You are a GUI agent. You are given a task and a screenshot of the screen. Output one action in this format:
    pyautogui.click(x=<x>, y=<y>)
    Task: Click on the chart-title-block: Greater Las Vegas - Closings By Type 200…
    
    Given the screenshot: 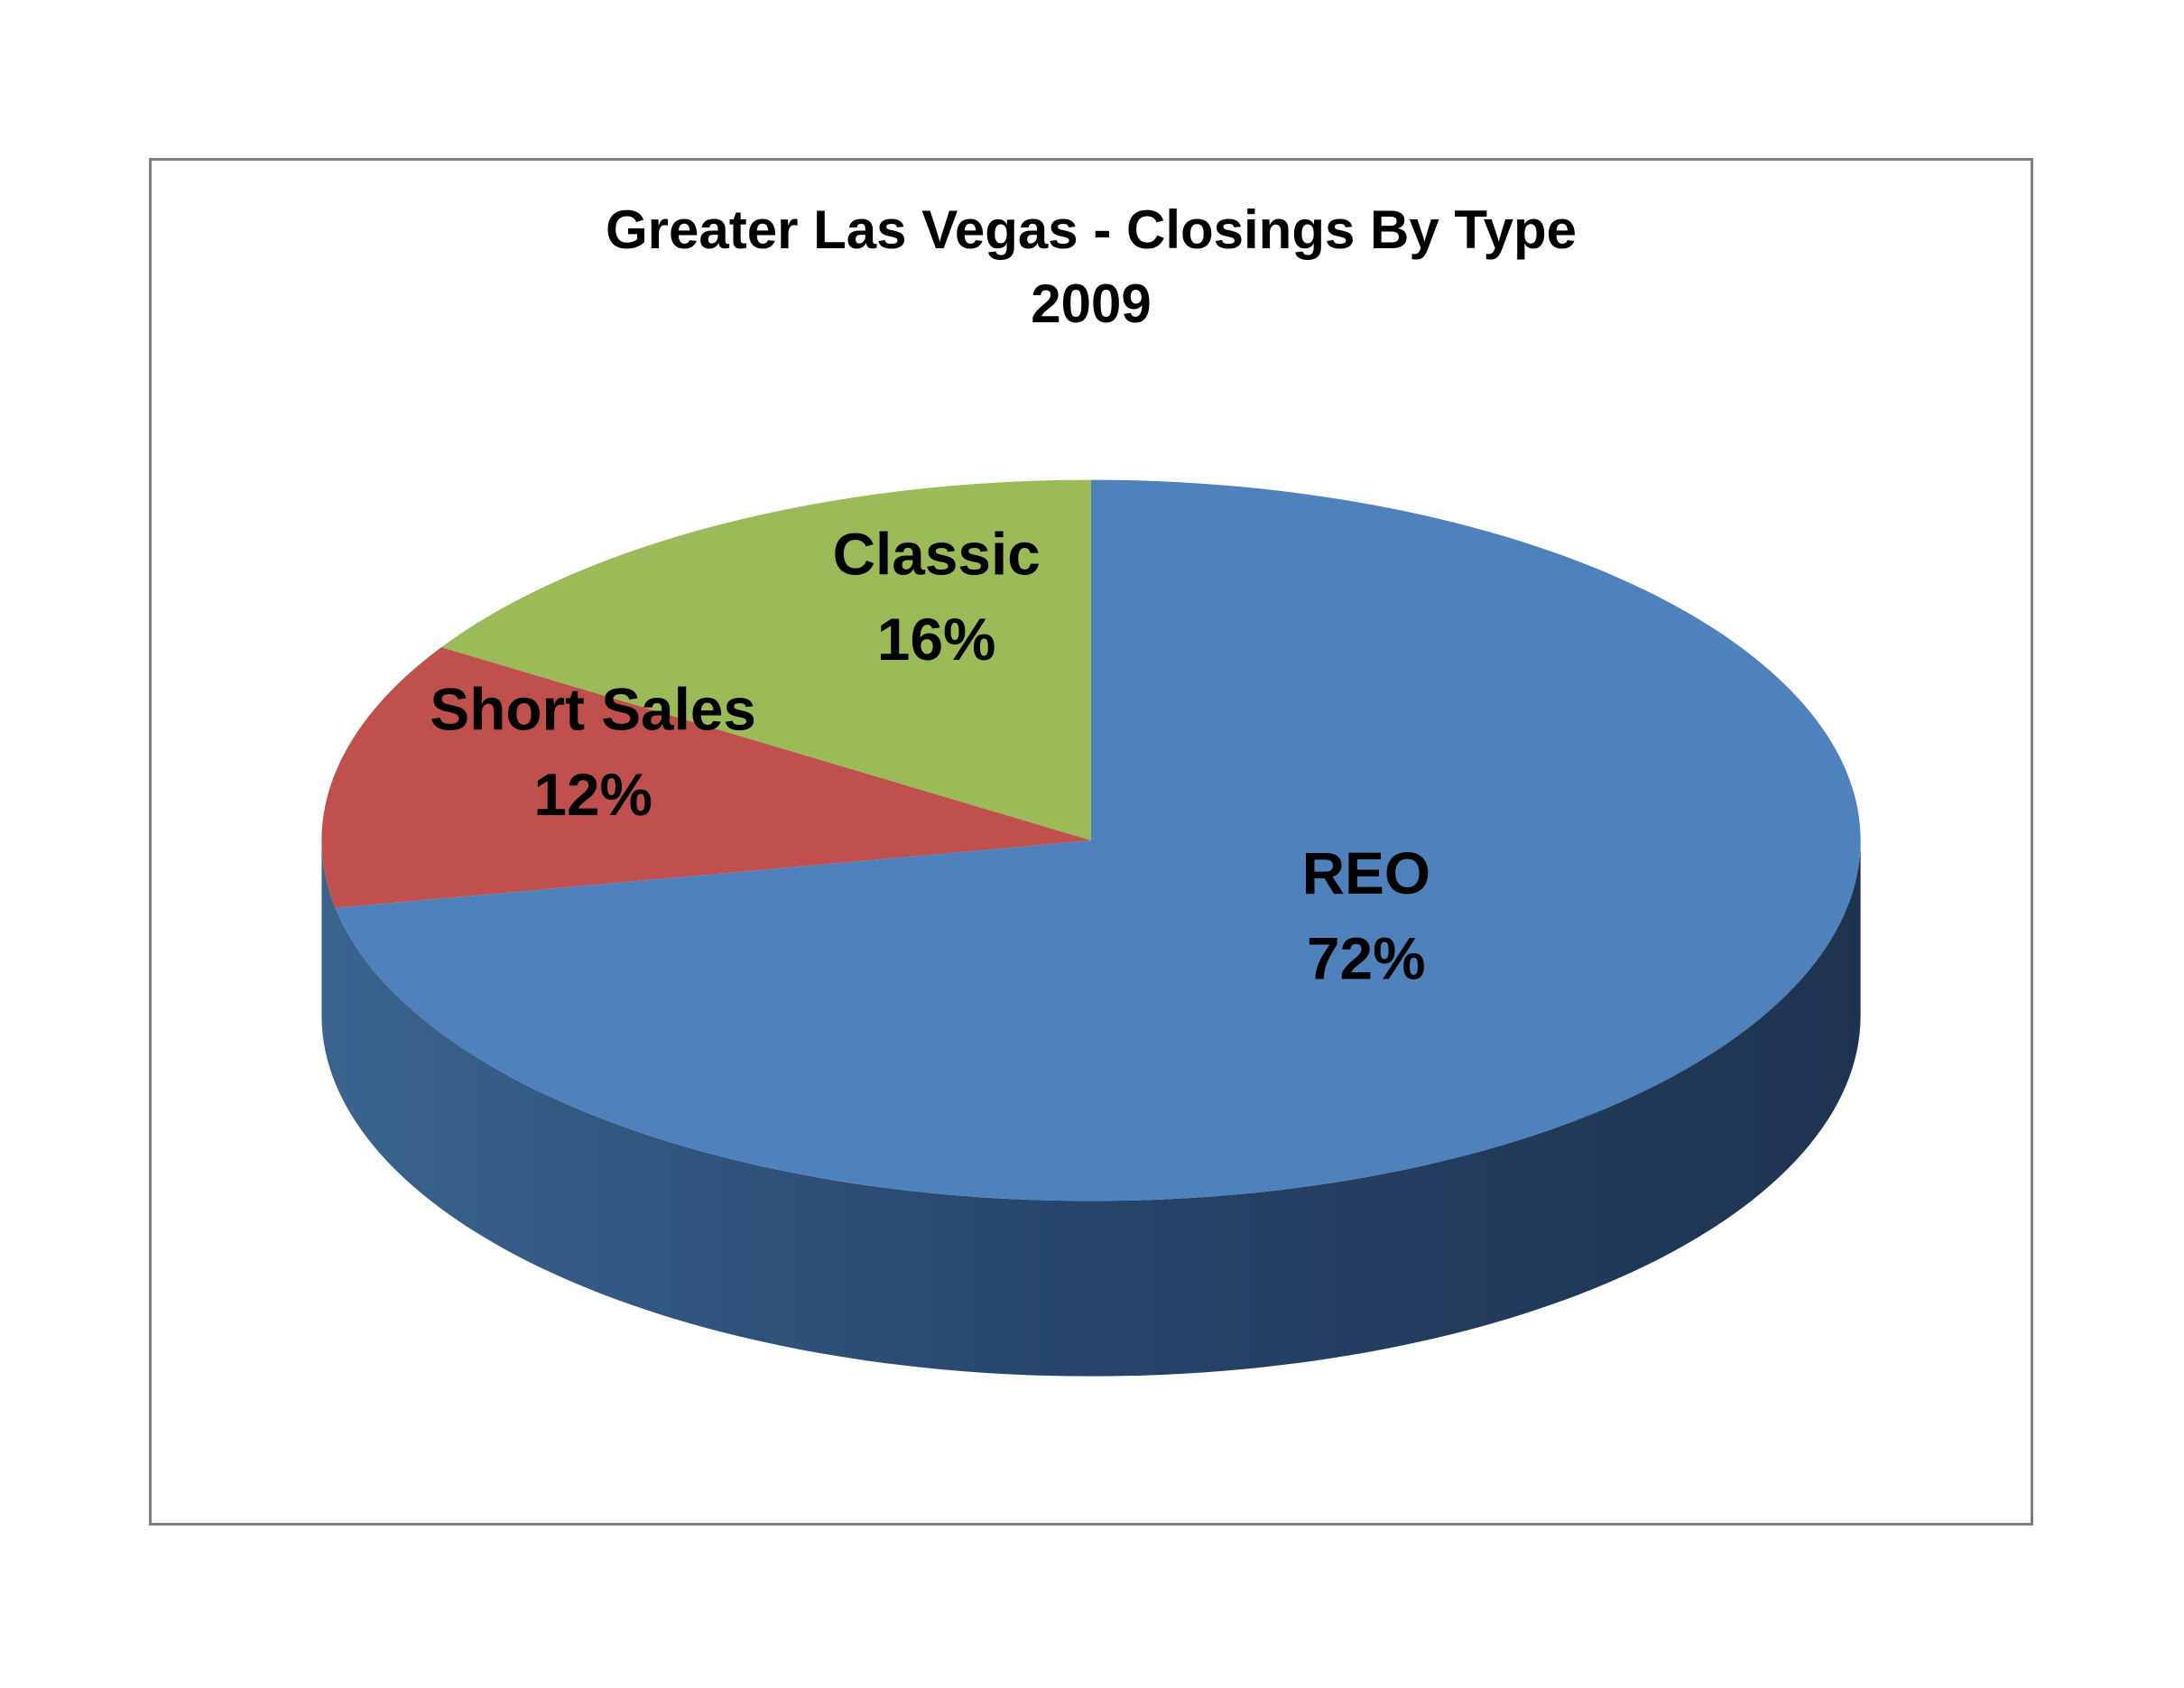 What is the action you would take?
    pyautogui.click(x=1091, y=267)
    